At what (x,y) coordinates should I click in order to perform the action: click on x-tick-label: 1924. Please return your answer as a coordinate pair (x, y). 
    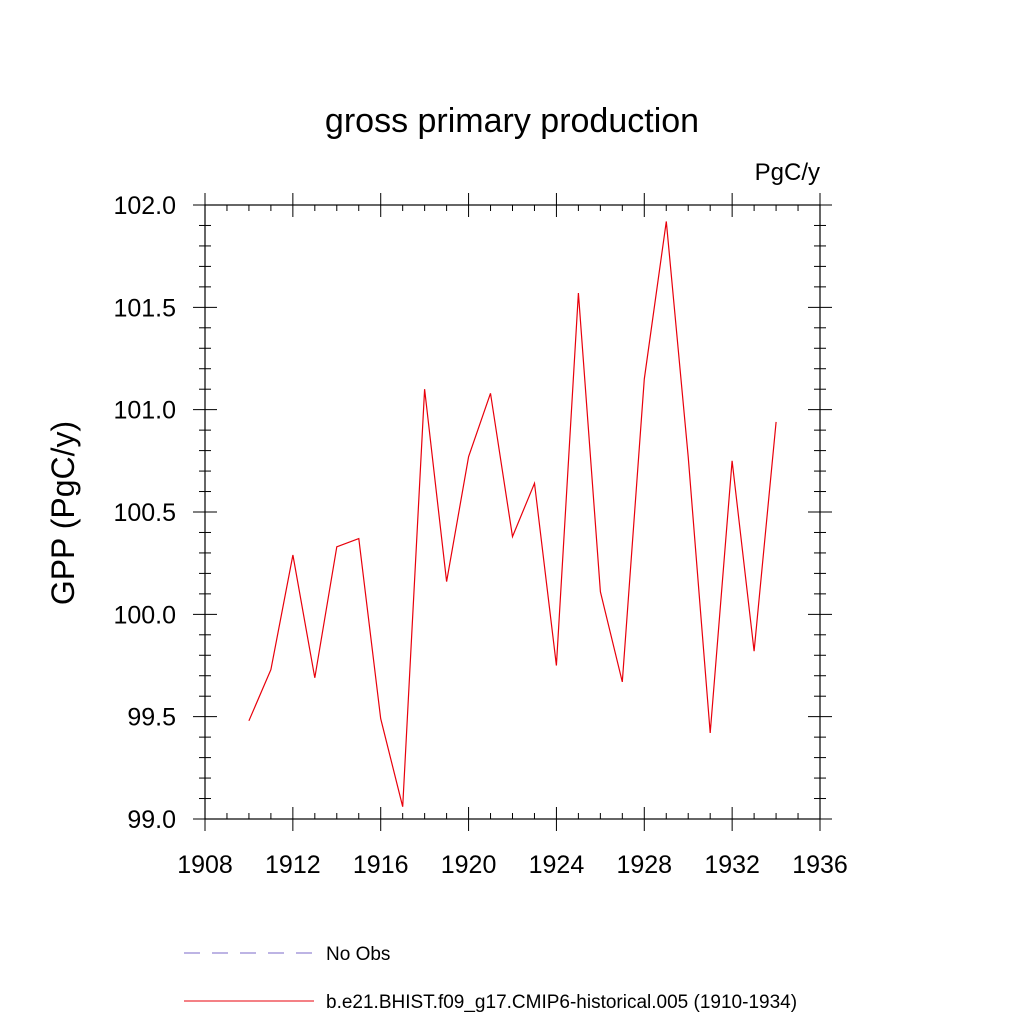
    Looking at the image, I should click on (557, 865).